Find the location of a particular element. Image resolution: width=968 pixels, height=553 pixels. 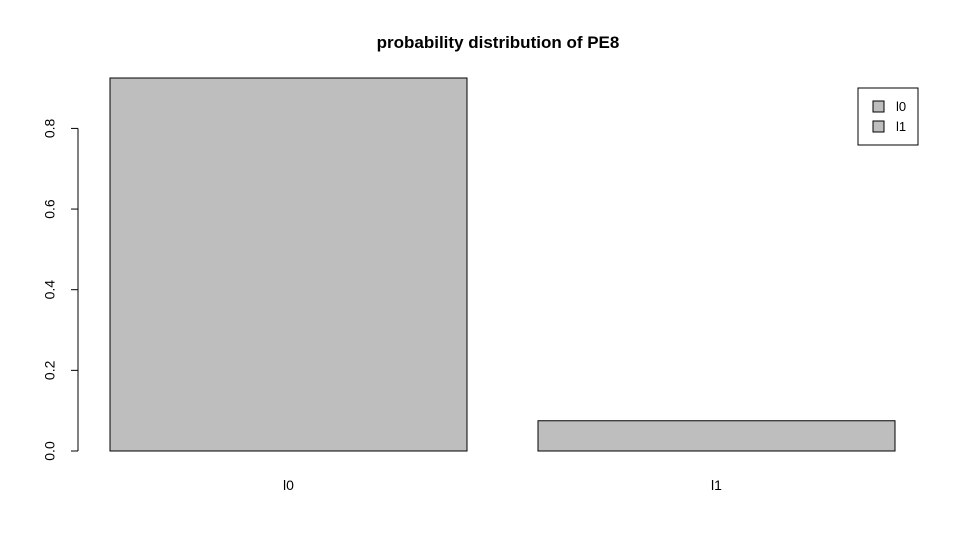

x-tick-label: l1 is located at coordinates (716, 485).